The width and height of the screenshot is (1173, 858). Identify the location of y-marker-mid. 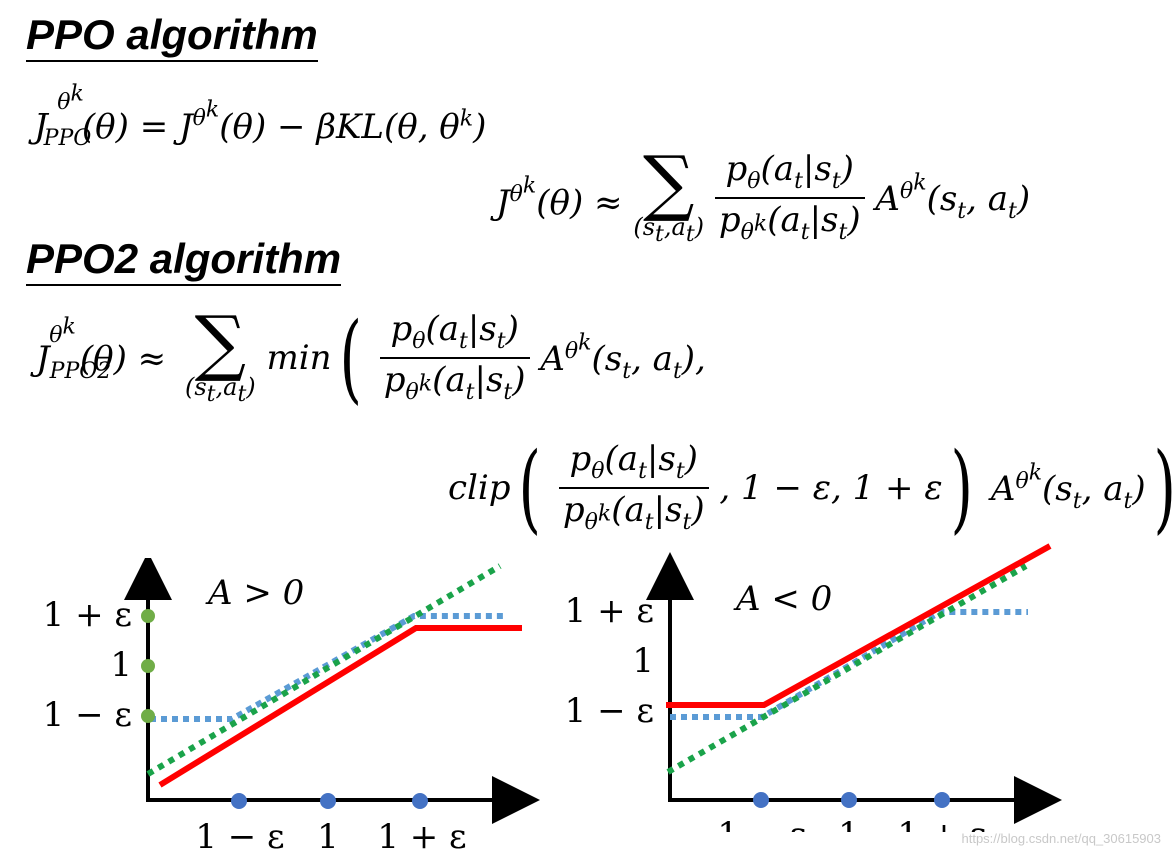
(148, 666).